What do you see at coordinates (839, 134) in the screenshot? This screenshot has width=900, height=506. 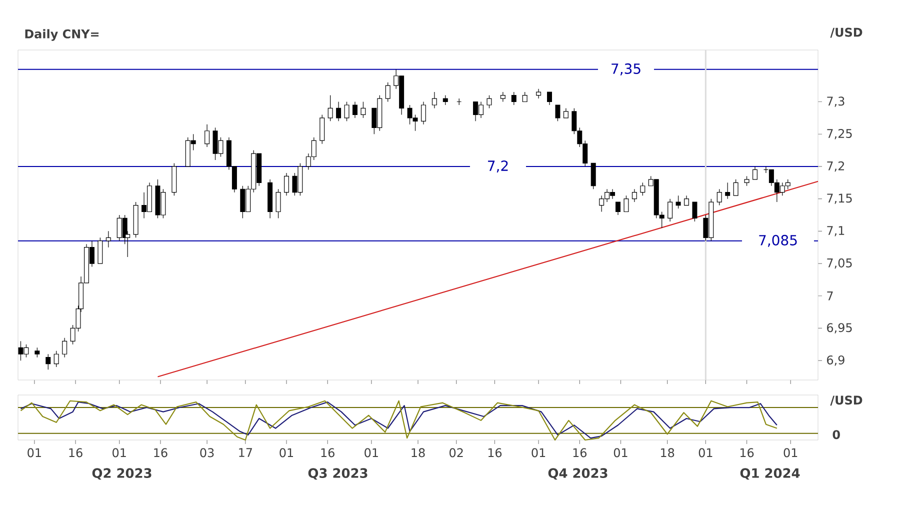 I see `y-tick-label: 7,25` at bounding box center [839, 134].